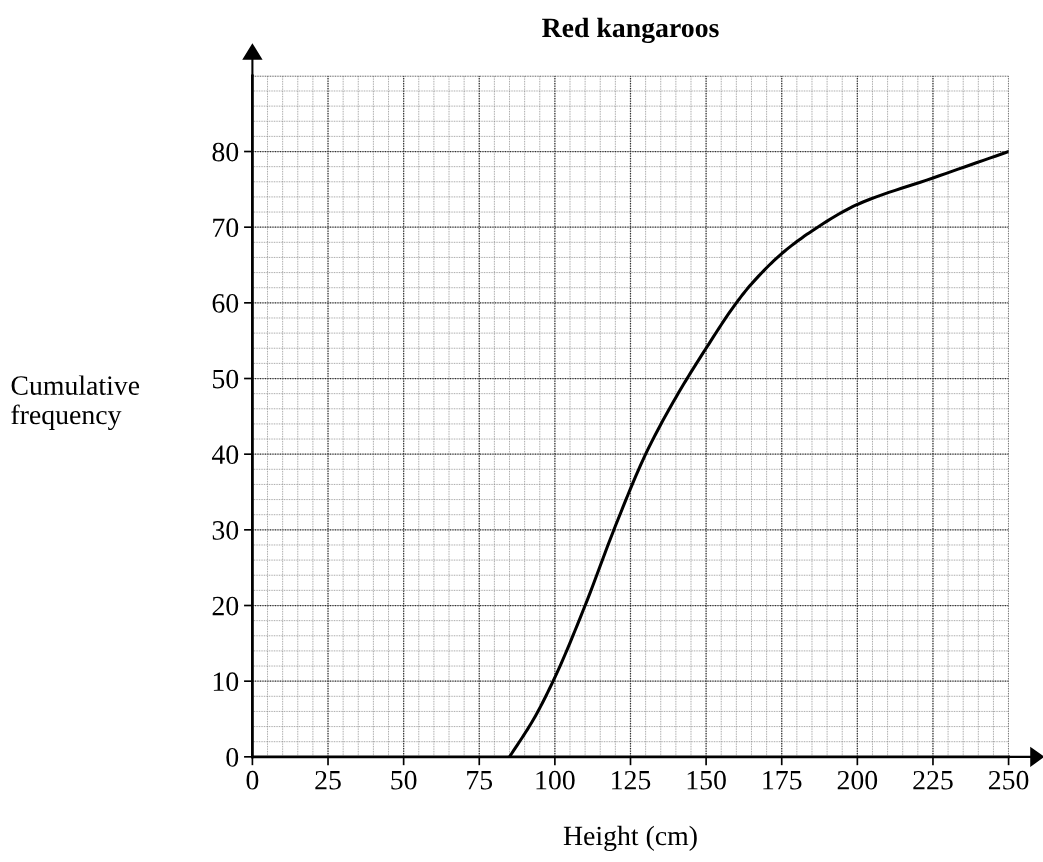  What do you see at coordinates (226, 682) in the screenshot?
I see `y-tick-label: 10` at bounding box center [226, 682].